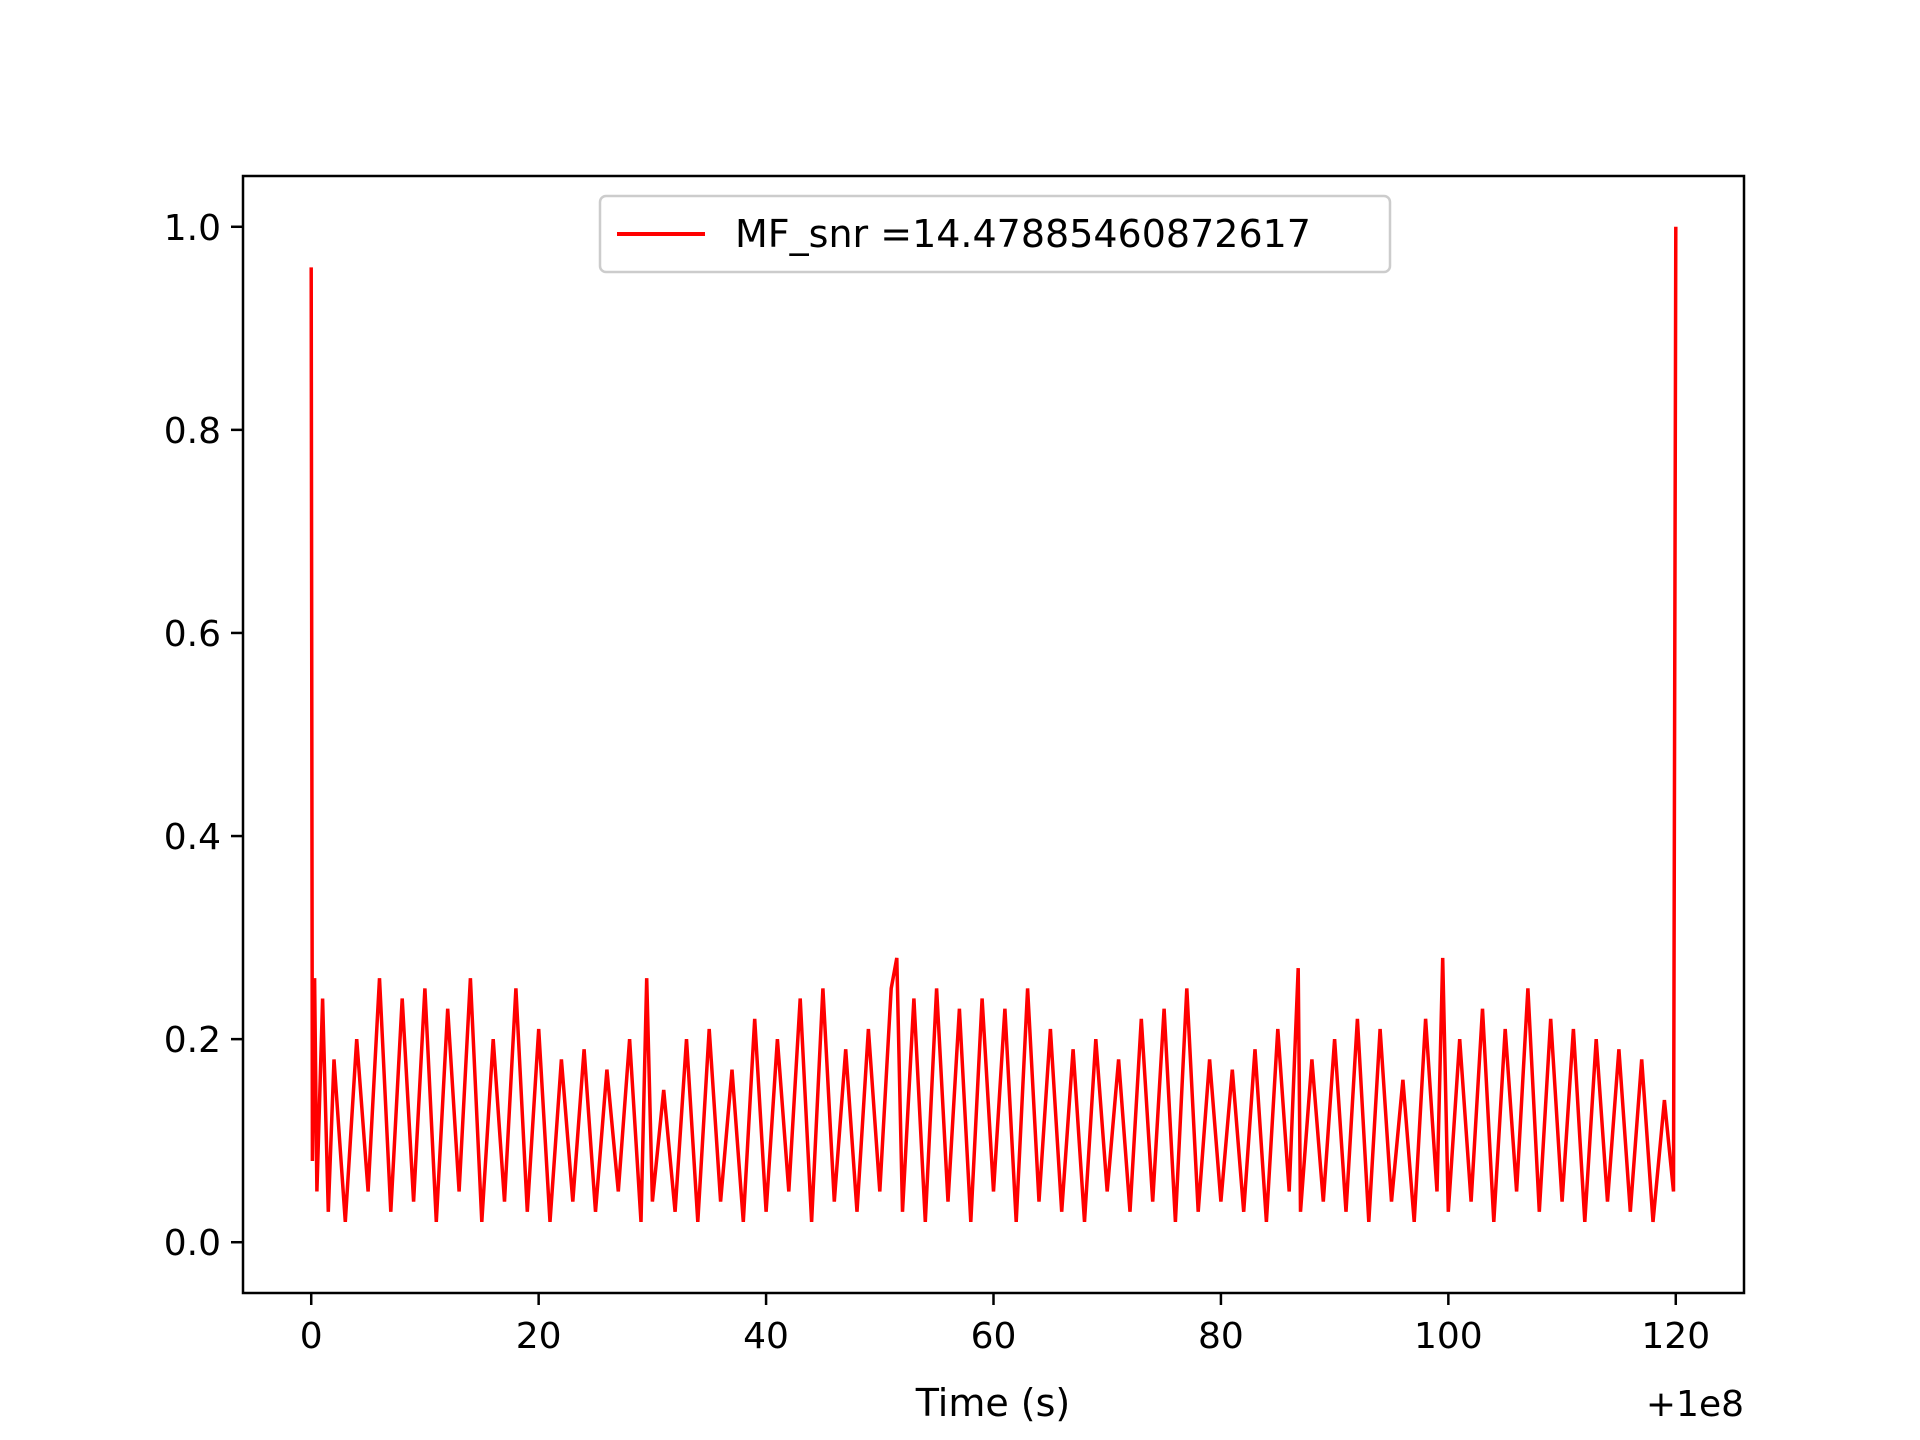 This screenshot has width=1920, height=1440. Describe the element at coordinates (1221, 1336) in the screenshot. I see `x-tick-label: 80` at that location.